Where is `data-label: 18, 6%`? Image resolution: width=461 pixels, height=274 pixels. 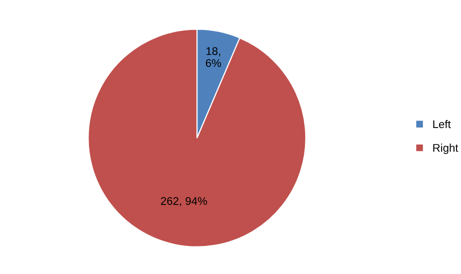 data-label: 18, 6% is located at coordinates (214, 57).